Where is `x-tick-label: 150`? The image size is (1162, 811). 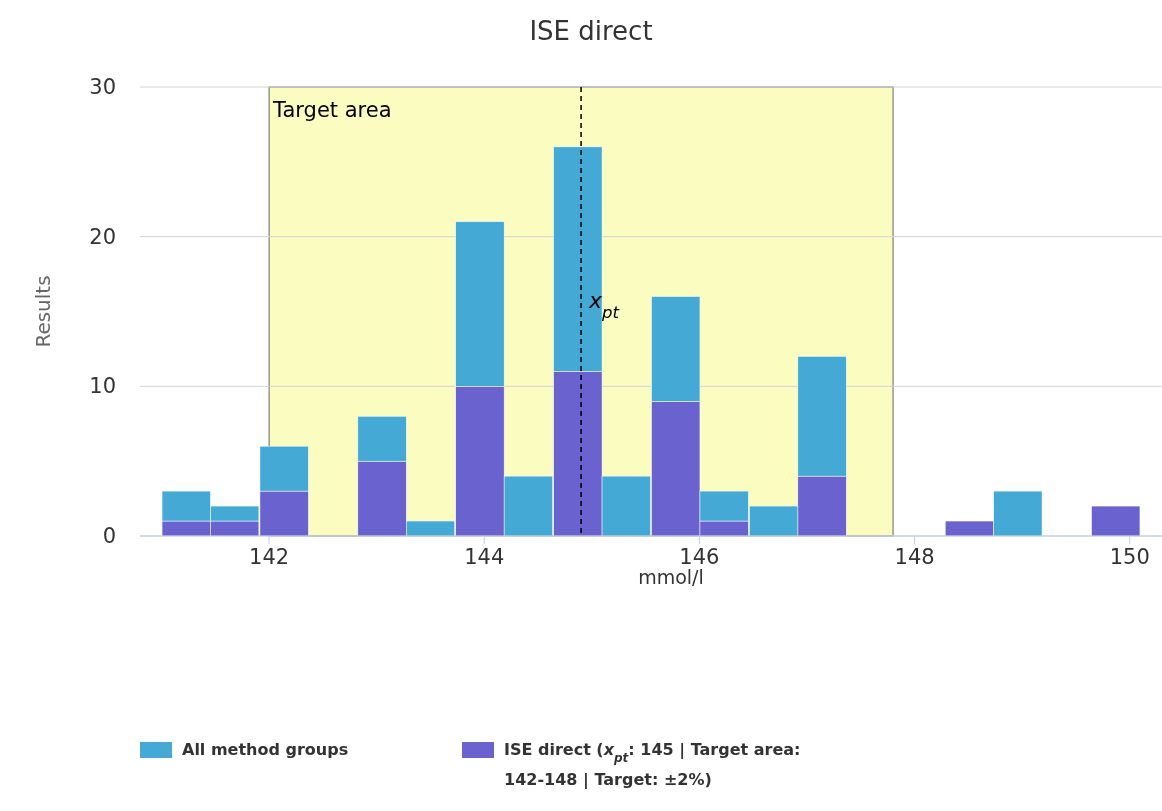
x-tick-label: 150 is located at coordinates (1129, 557).